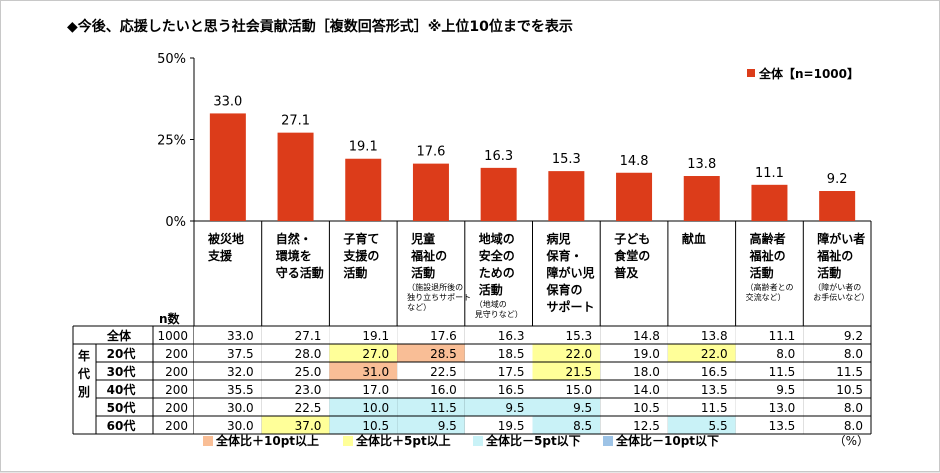 Image resolution: width=940 pixels, height=473 pixels. What do you see at coordinates (770, 287) in the screenshot?
I see `category-sublabel: （高齢者との` at bounding box center [770, 287].